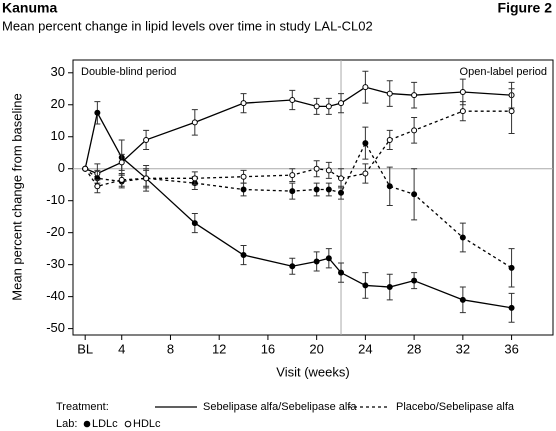 The width and height of the screenshot is (556, 431). Describe the element at coordinates (365, 348) in the screenshot. I see `x-tick-label: 24` at that location.